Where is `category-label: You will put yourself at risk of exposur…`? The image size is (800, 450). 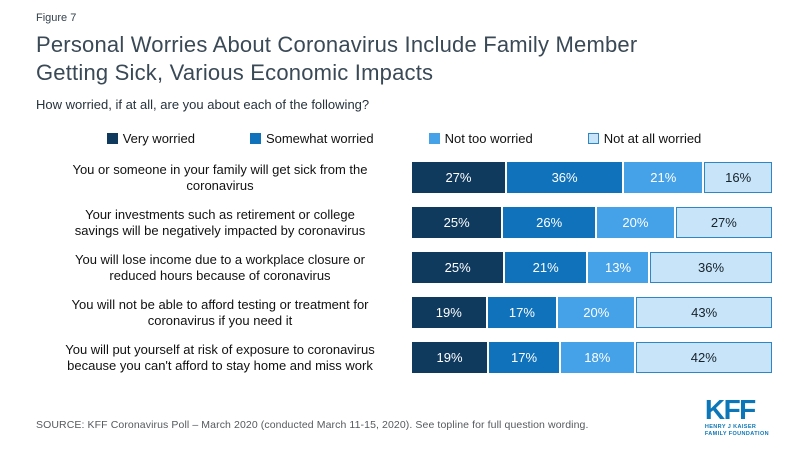 category-label: You will put yourself at risk of exposur… is located at coordinates (220, 357).